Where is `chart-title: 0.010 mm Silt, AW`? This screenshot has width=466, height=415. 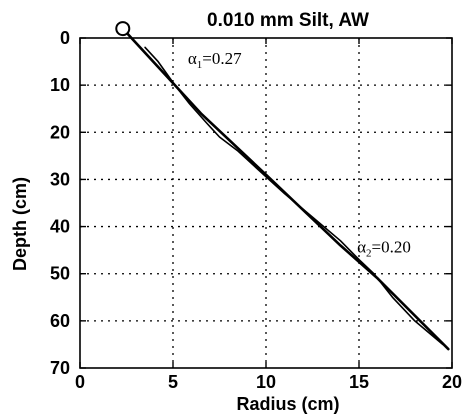
chart-title: 0.010 mm Silt, AW is located at coordinates (288, 20).